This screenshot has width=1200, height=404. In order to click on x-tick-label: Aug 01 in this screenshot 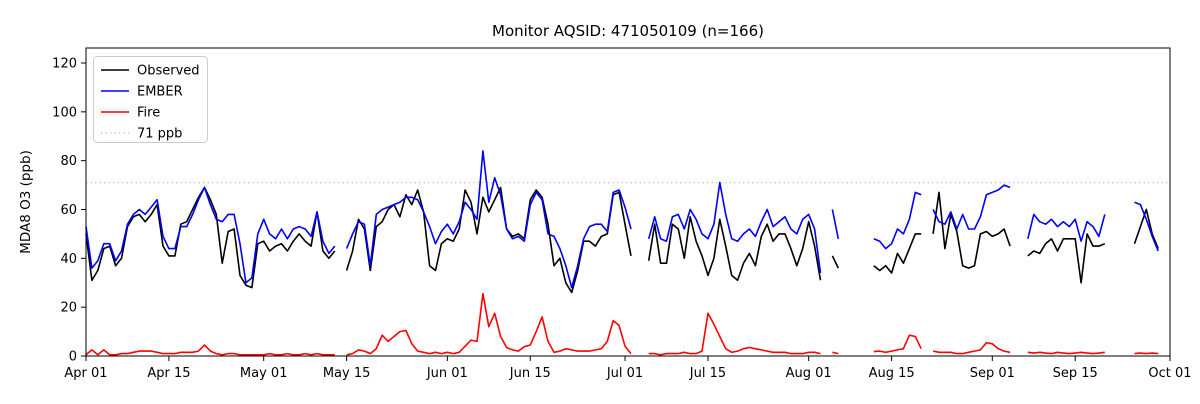, I will do `click(809, 373)`.